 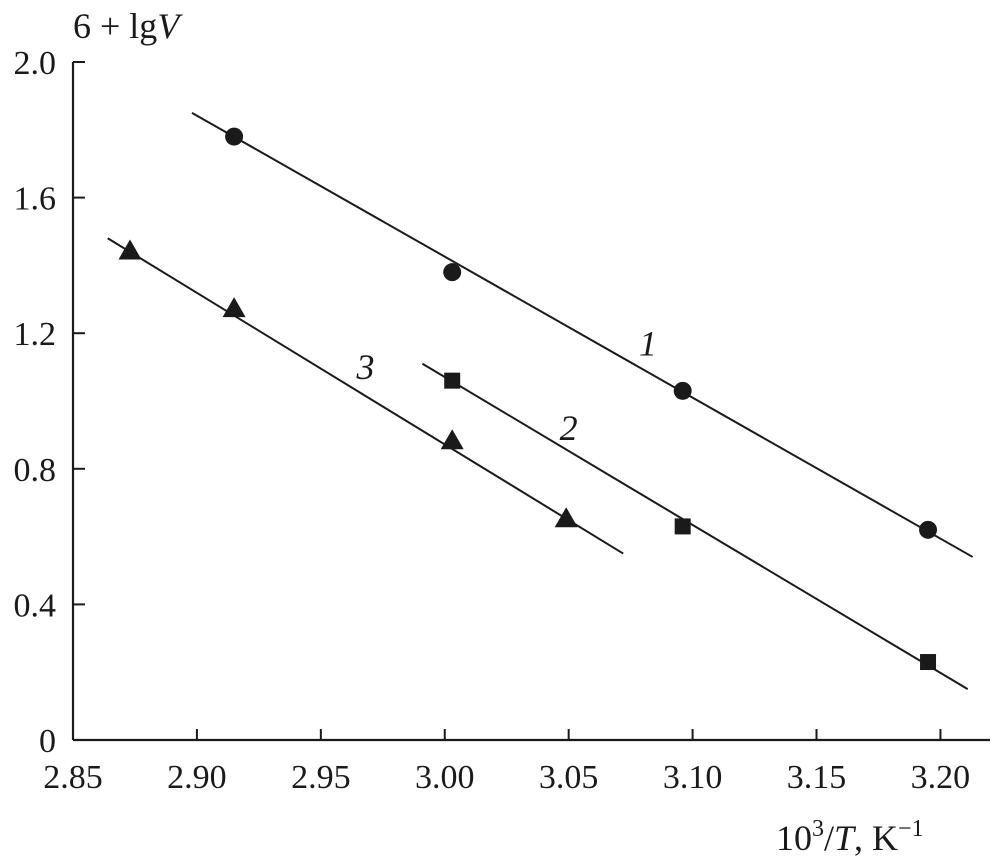 What do you see at coordinates (35, 605) in the screenshot?
I see `y-tick-label: 0.4` at bounding box center [35, 605].